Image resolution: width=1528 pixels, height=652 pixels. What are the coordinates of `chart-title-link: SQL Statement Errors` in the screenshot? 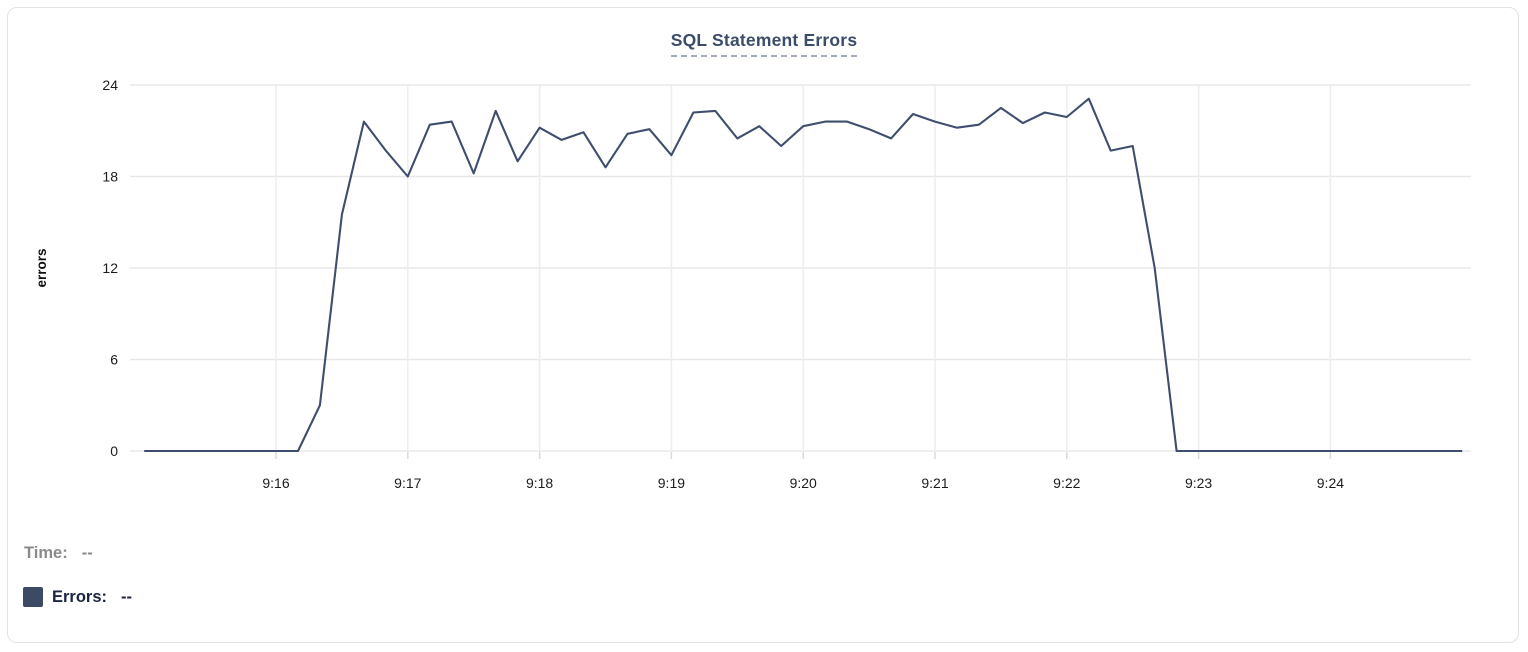 It's located at (764, 43).